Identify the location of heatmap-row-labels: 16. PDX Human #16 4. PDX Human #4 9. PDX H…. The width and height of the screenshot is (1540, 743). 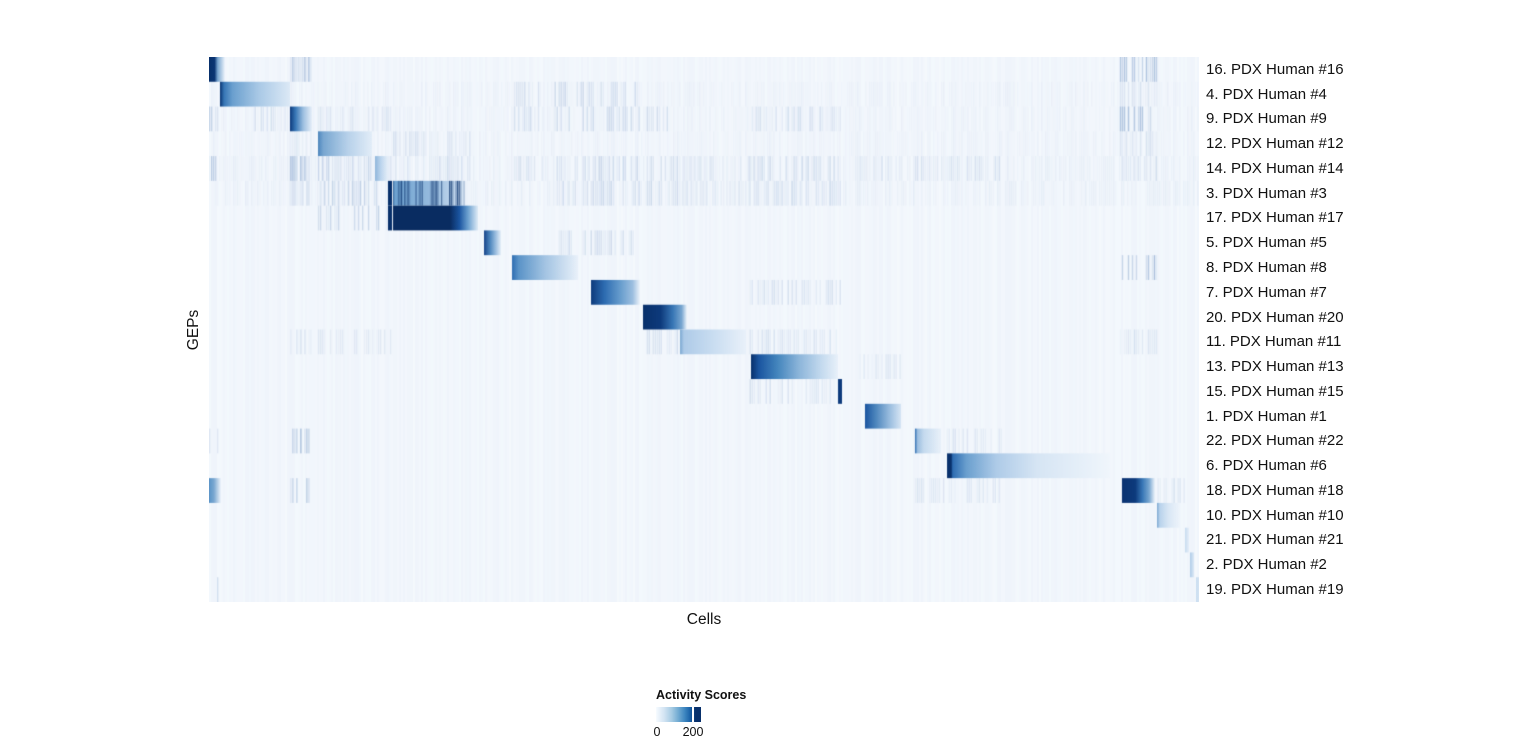
(1306, 329).